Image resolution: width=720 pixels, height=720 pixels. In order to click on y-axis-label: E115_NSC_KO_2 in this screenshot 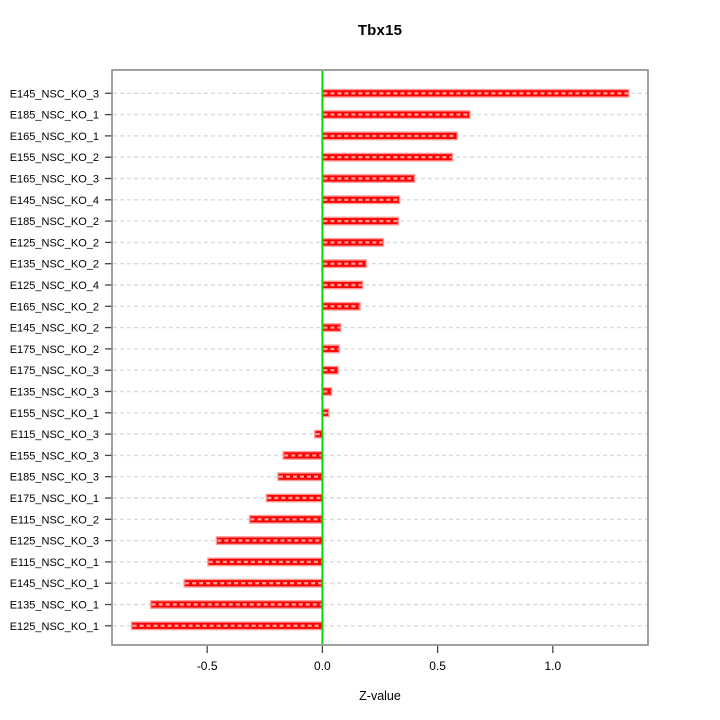, I will do `click(55, 520)`.